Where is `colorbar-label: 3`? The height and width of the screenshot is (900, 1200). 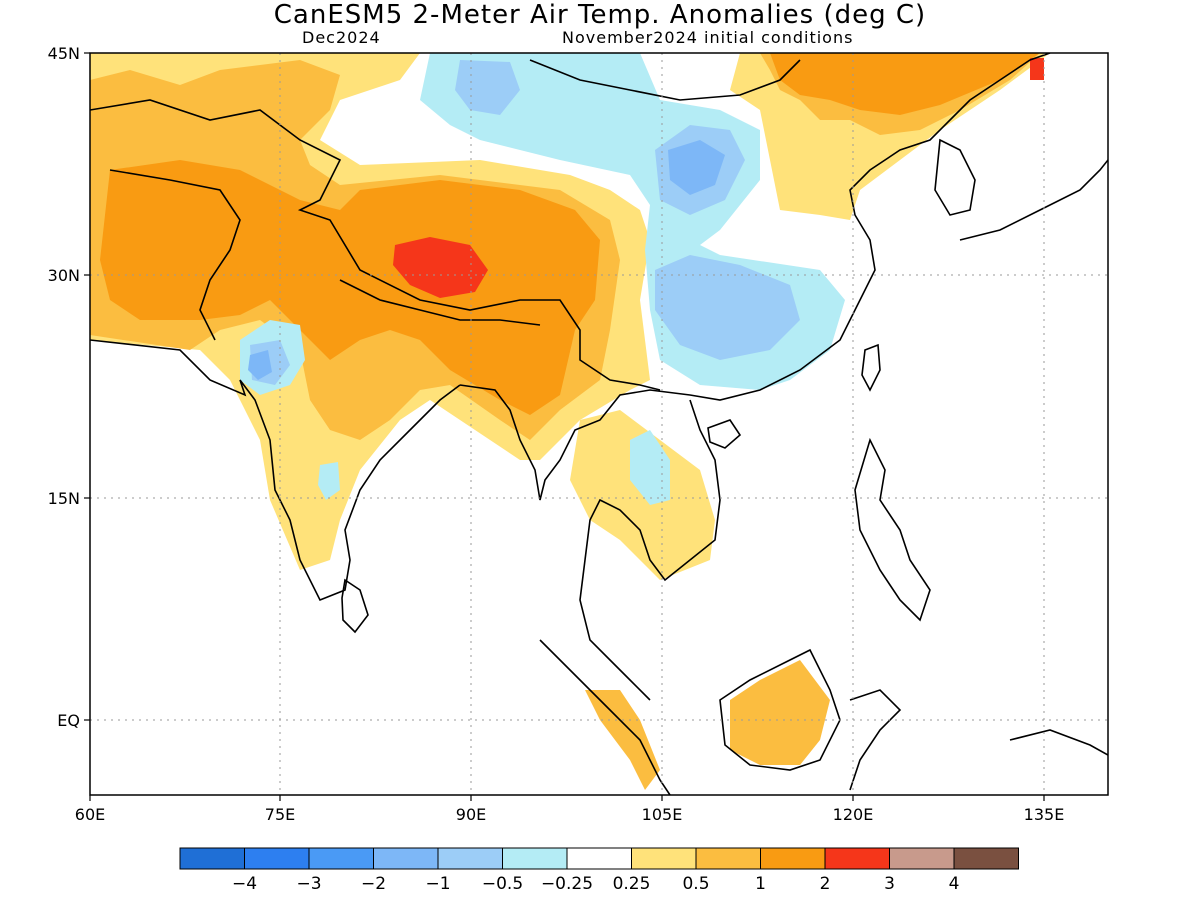
colorbar-label: 3 is located at coordinates (889, 884).